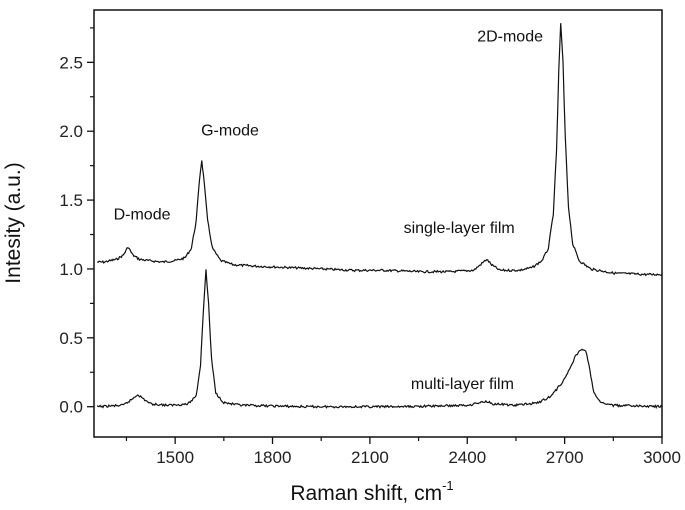 The width and height of the screenshot is (685, 510). I want to click on y-tick-label: 2.0, so click(71, 131).